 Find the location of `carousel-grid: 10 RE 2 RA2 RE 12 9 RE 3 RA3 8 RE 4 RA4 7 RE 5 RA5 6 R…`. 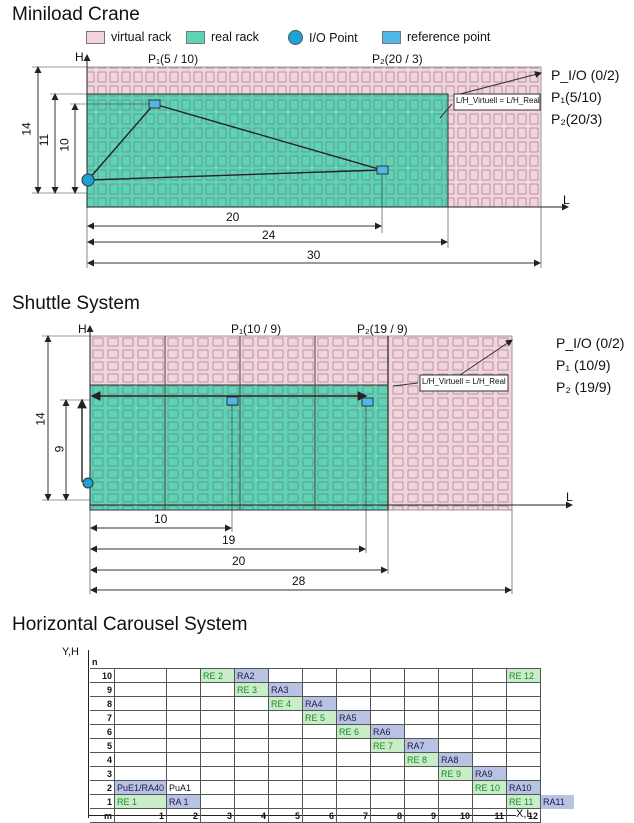

carousel-grid: 10 RE 2 RA2 RE 12 9 RE 3 RA3 8 RE 4 RA4 7 RE 5 RA5 6 R… is located at coordinates (332, 745).